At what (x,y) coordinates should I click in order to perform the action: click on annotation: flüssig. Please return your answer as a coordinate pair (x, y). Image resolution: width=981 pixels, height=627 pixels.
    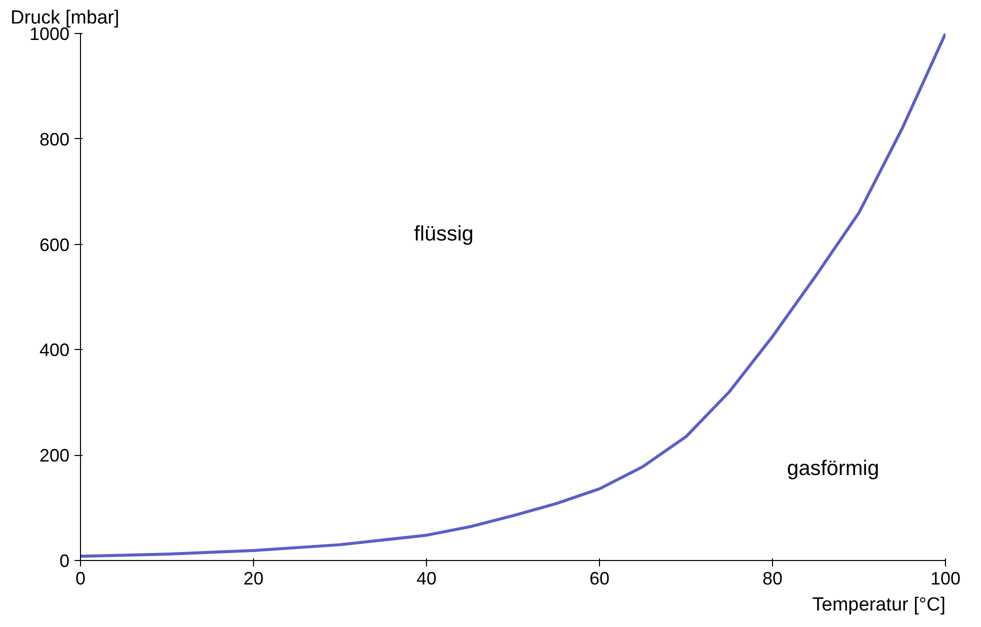
    Looking at the image, I should click on (444, 234).